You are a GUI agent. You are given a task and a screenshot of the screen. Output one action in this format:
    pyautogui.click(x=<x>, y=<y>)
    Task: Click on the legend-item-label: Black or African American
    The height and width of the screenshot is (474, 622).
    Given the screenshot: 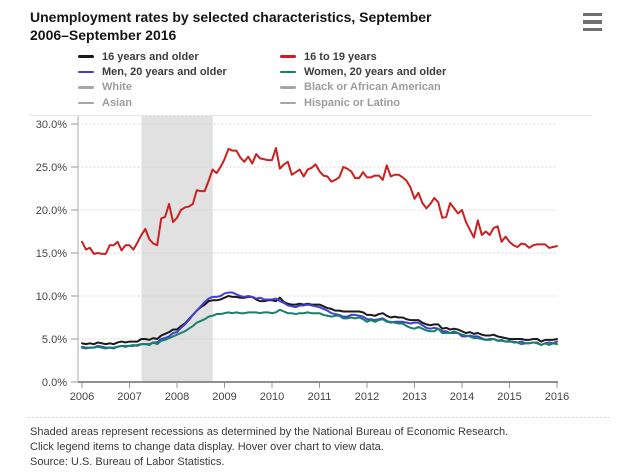 What is the action you would take?
    pyautogui.click(x=372, y=87)
    